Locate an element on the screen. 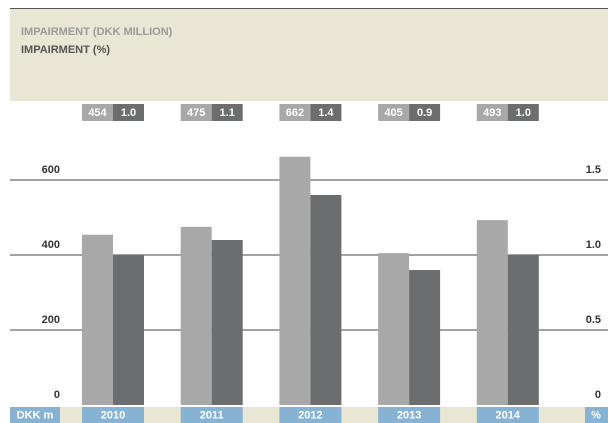 The image size is (608, 423). legend-entry: IMPAIRMENT (DKK MILLION) is located at coordinates (97, 32).